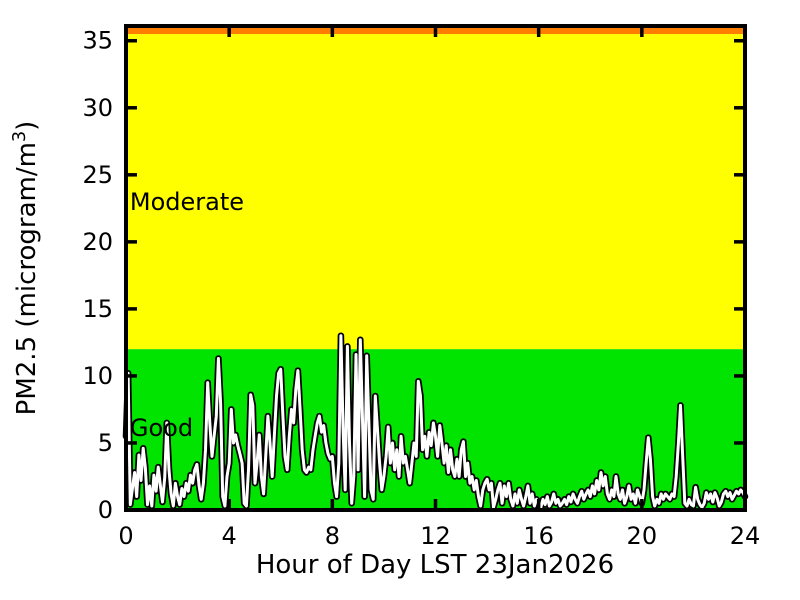  I want to click on y-axis-title-superscript: 3, so click(20, 136).